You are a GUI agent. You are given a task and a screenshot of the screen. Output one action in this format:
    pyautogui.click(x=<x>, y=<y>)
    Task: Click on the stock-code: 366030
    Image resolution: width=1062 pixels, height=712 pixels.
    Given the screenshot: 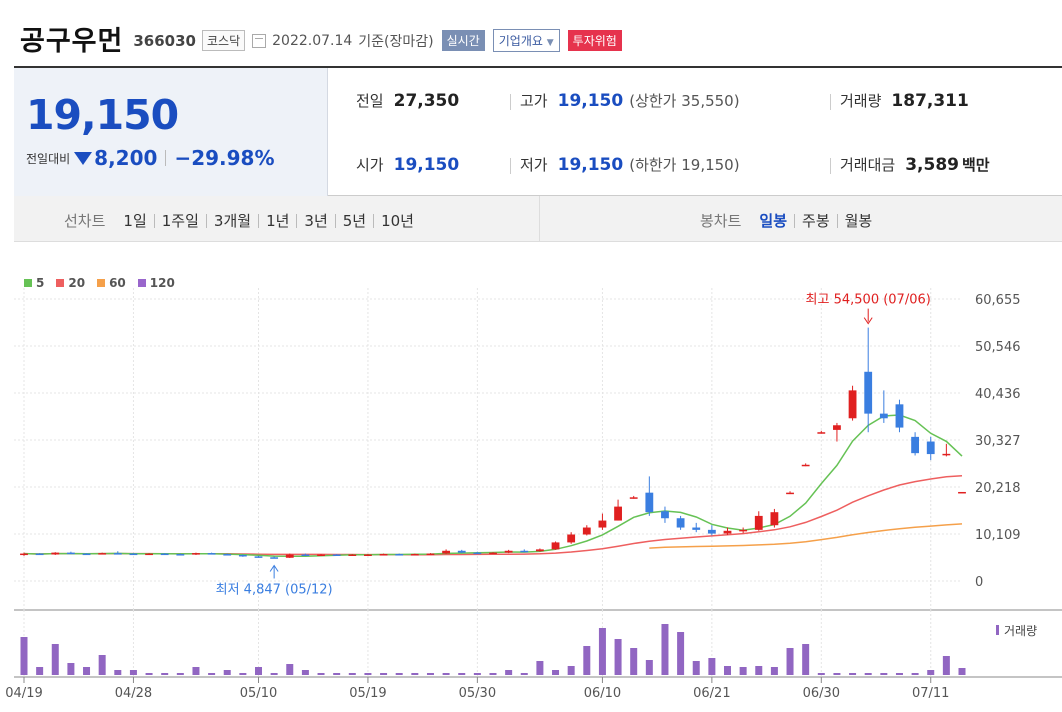 What is the action you would take?
    pyautogui.click(x=164, y=40)
    